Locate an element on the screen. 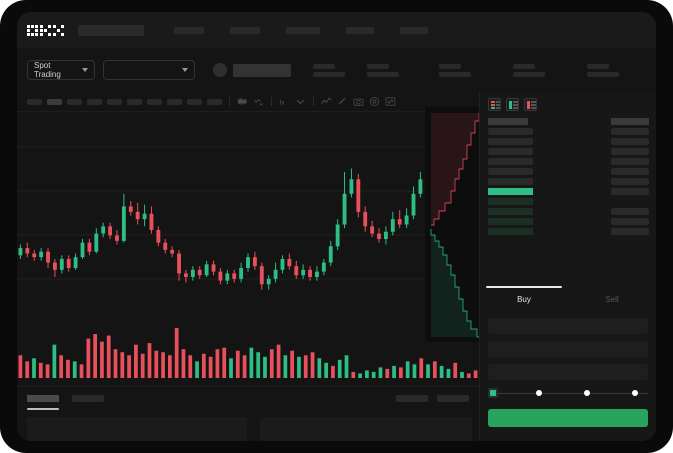 This screenshot has width=673, height=453. timeframe-3m is located at coordinates (54, 101).